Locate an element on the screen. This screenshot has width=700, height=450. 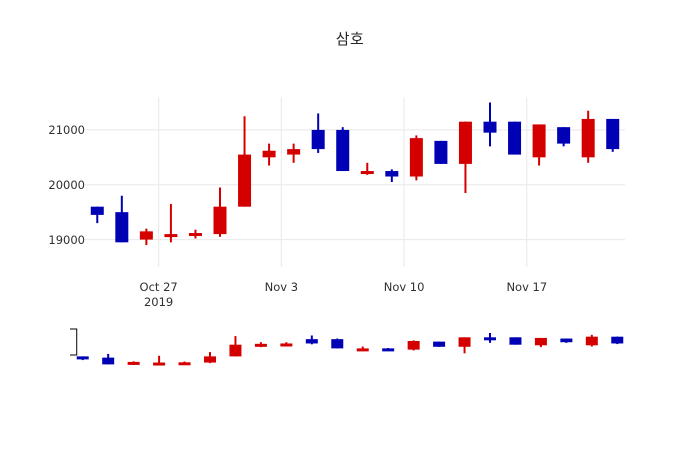
x-axis-tick-line: Oct 27 is located at coordinates (158, 287).